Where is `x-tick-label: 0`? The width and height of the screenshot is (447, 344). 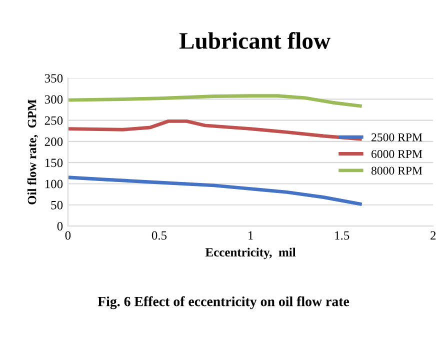
x-tick-label: 0 is located at coordinates (68, 235).